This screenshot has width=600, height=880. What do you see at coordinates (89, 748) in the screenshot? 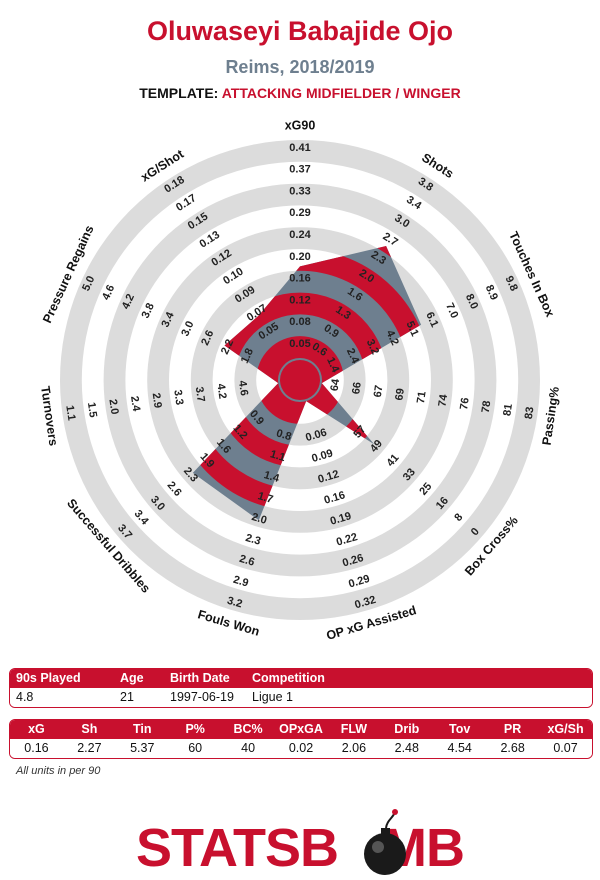
I see `stats-value-cell: 2.27` at bounding box center [89, 748].